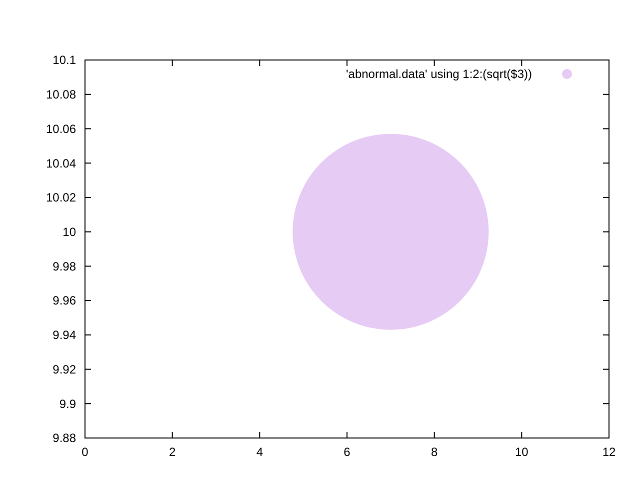  What do you see at coordinates (69, 232) in the screenshot?
I see `y-tick-label: 10` at bounding box center [69, 232].